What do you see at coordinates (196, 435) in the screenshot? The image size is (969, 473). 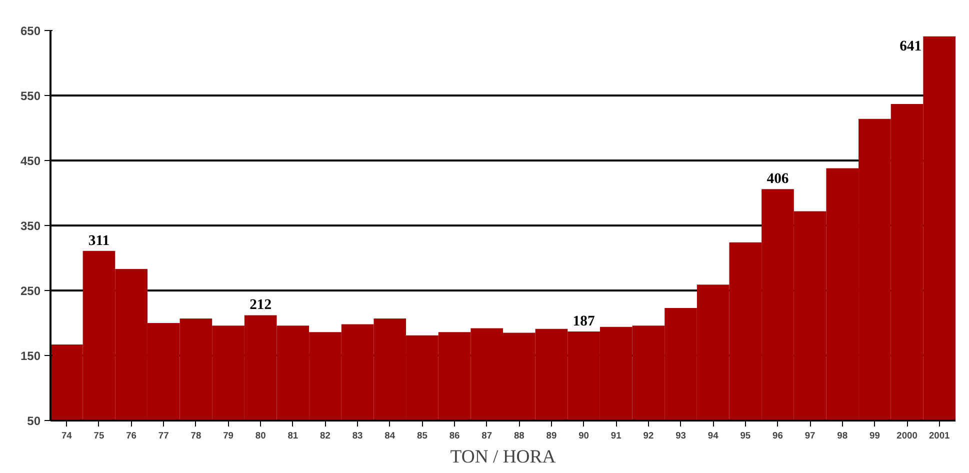 I see `x-tick-label: 78` at bounding box center [196, 435].